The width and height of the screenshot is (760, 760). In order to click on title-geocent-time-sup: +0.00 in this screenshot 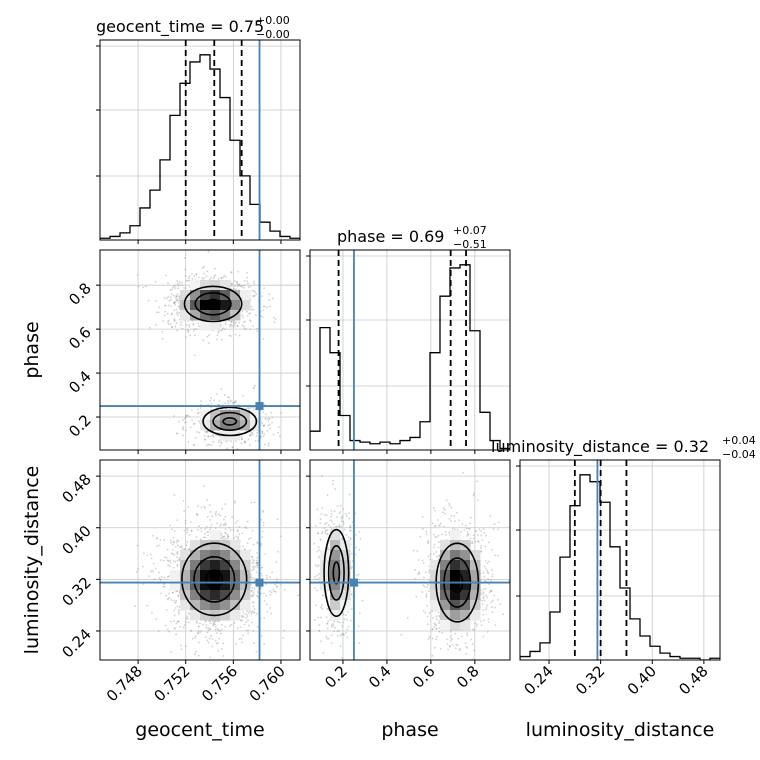, I will do `click(273, 20)`.